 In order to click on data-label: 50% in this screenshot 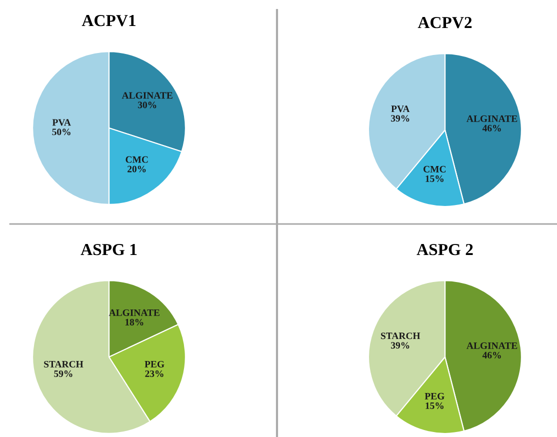, I will do `click(61, 132)`.